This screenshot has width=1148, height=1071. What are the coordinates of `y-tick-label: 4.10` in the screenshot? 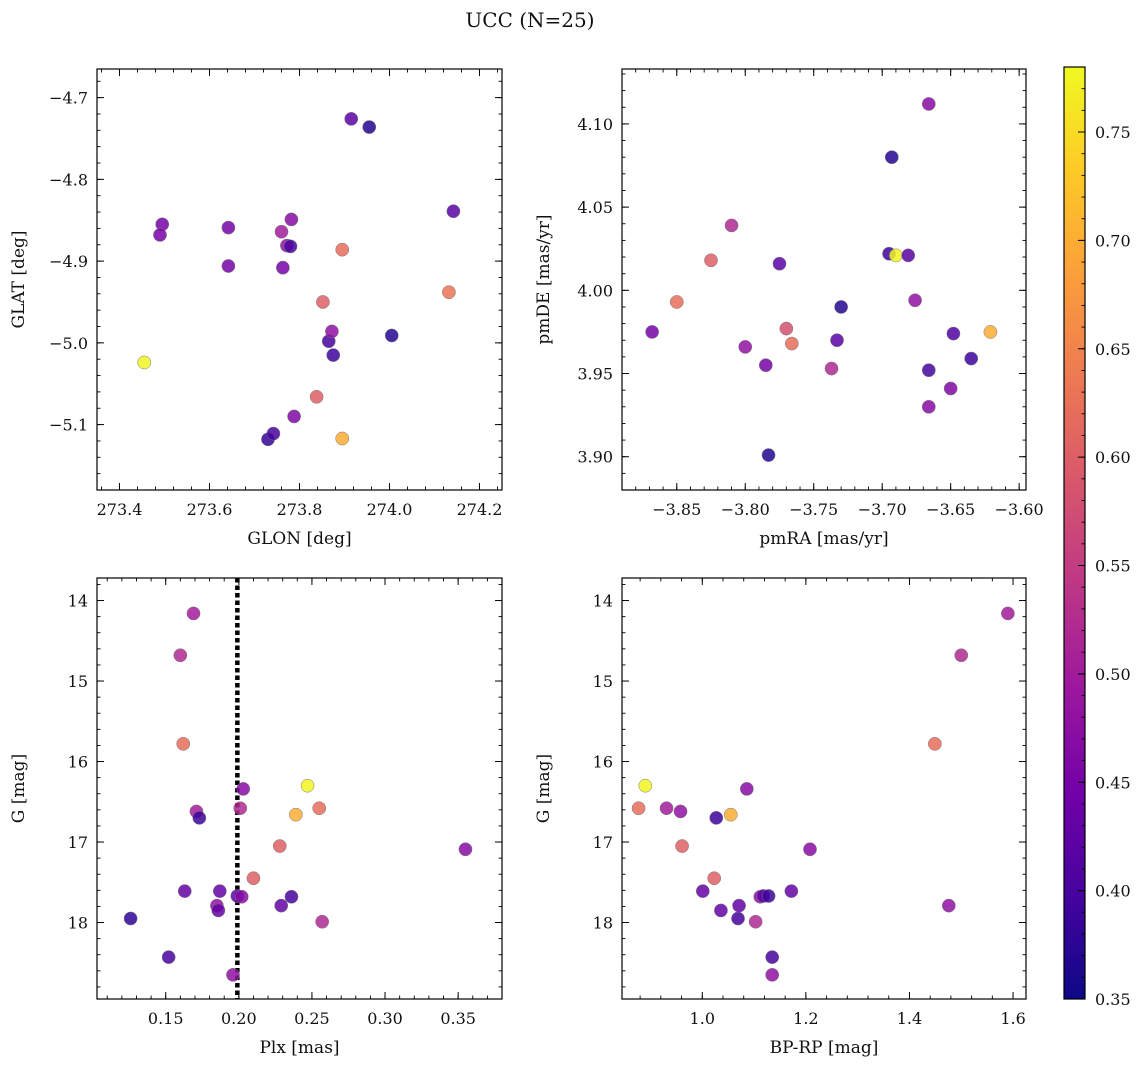 It's located at (595, 124).